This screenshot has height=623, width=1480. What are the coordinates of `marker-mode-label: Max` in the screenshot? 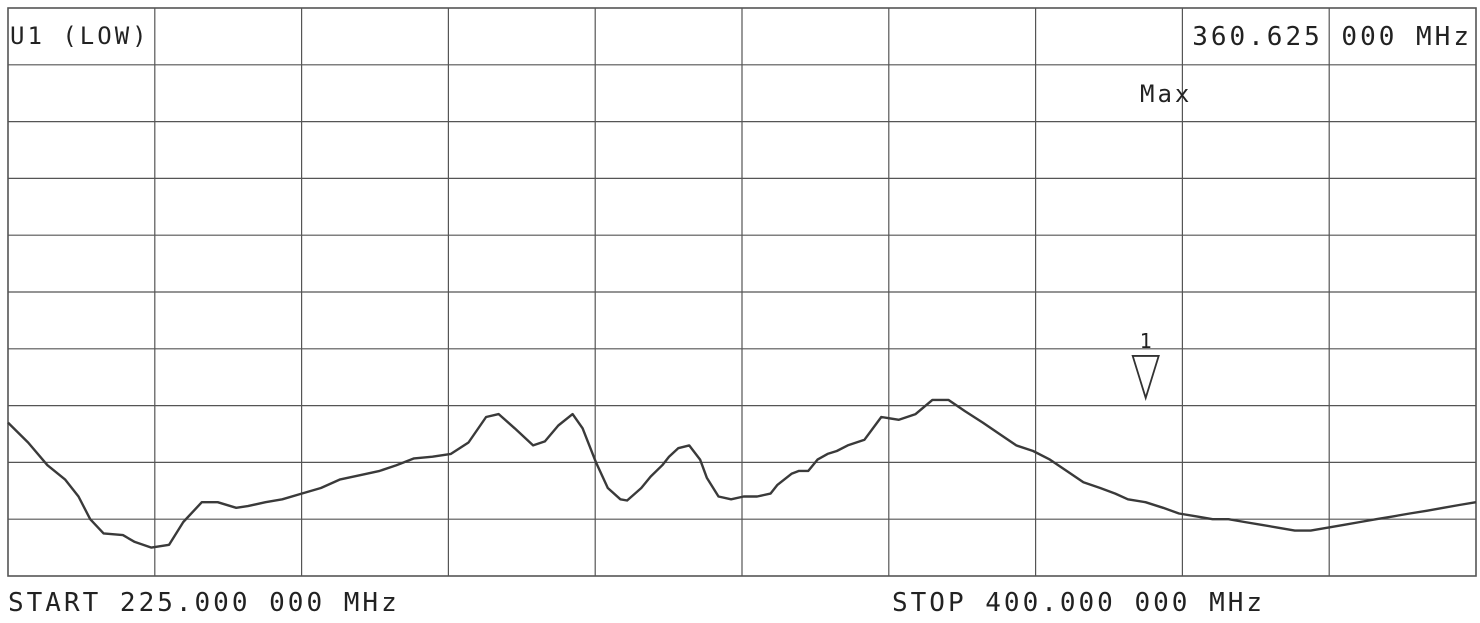 It's located at (1166, 94).